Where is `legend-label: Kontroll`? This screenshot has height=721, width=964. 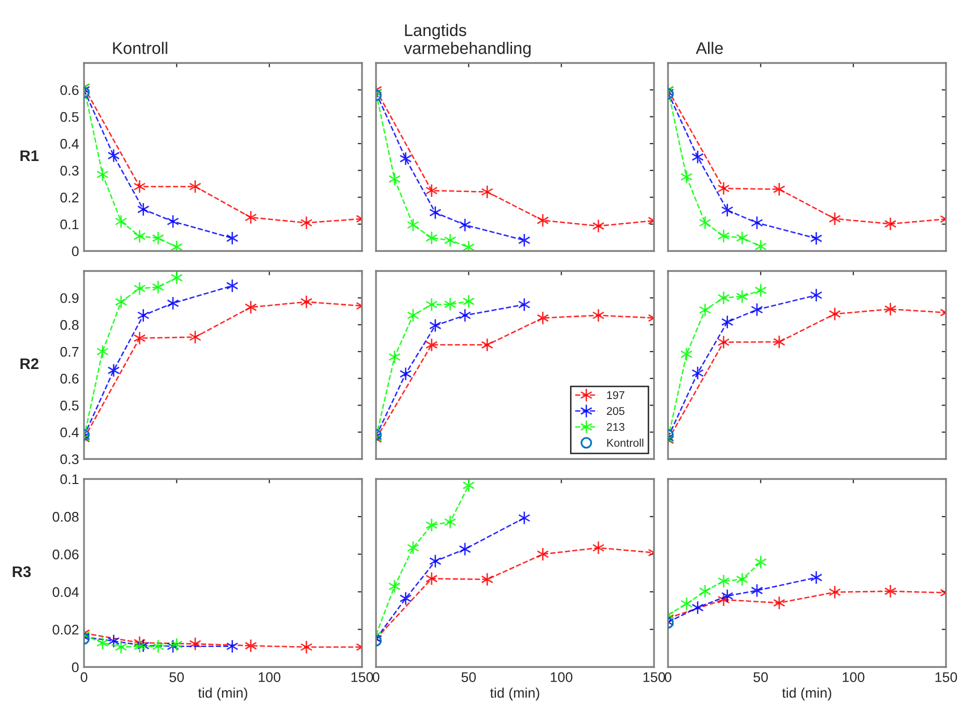 legend-label: Kontroll is located at coordinates (625, 442).